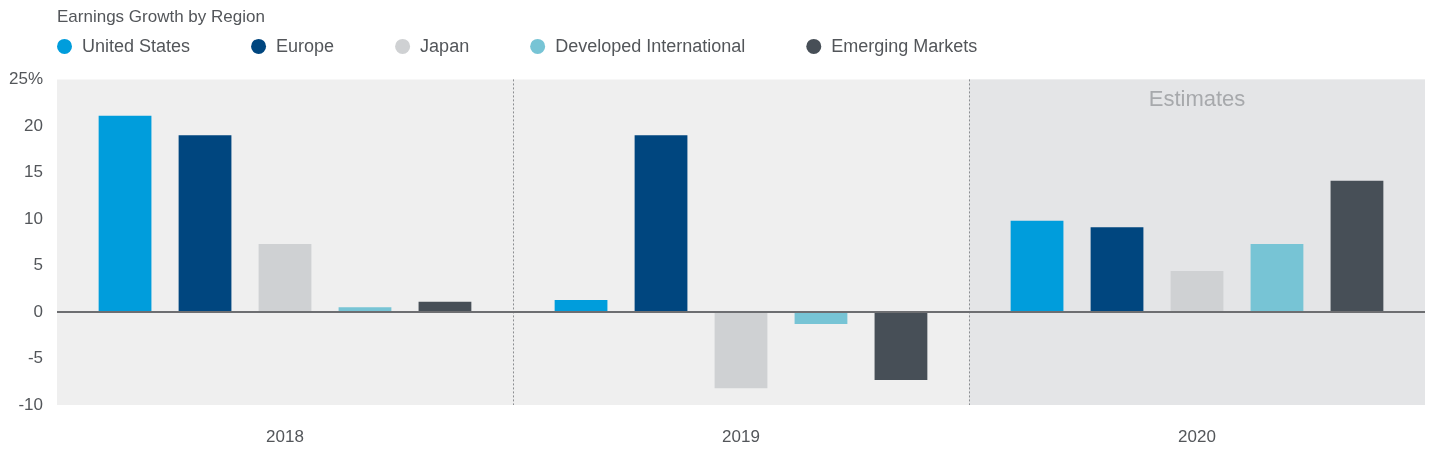 This screenshot has width=1429, height=451. I want to click on y-tick-label: -10, so click(30, 404).